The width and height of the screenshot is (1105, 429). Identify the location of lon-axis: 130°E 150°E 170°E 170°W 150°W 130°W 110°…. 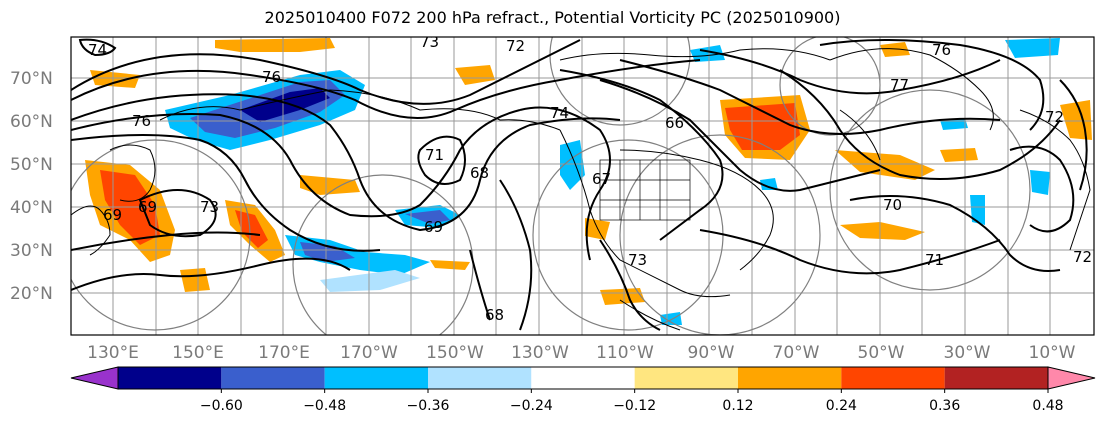
(581, 353).